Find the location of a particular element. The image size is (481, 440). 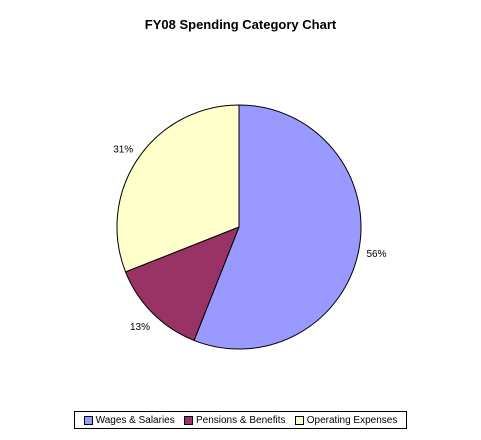

legend-label-pensions: Pensions & Benefits is located at coordinates (240, 420).